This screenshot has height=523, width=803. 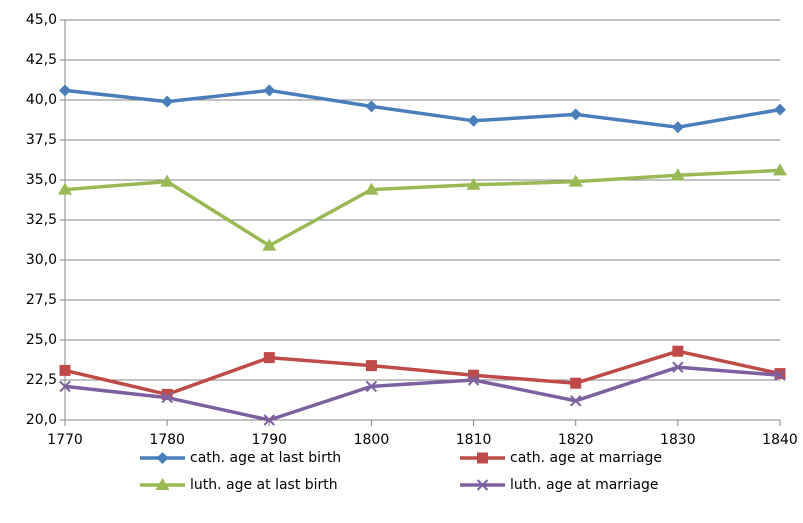 I want to click on y-tick-label: 27,5, so click(x=41, y=300).